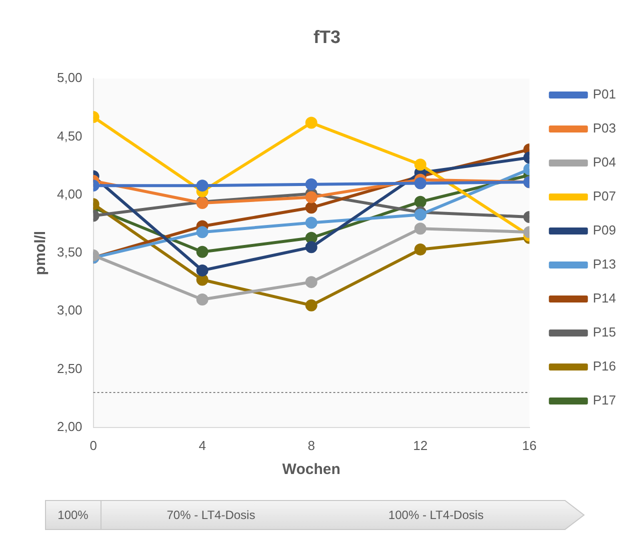 The height and width of the screenshot is (544, 644). Describe the element at coordinates (41, 253) in the screenshot. I see `y-axis-title: pmol/l` at that location.